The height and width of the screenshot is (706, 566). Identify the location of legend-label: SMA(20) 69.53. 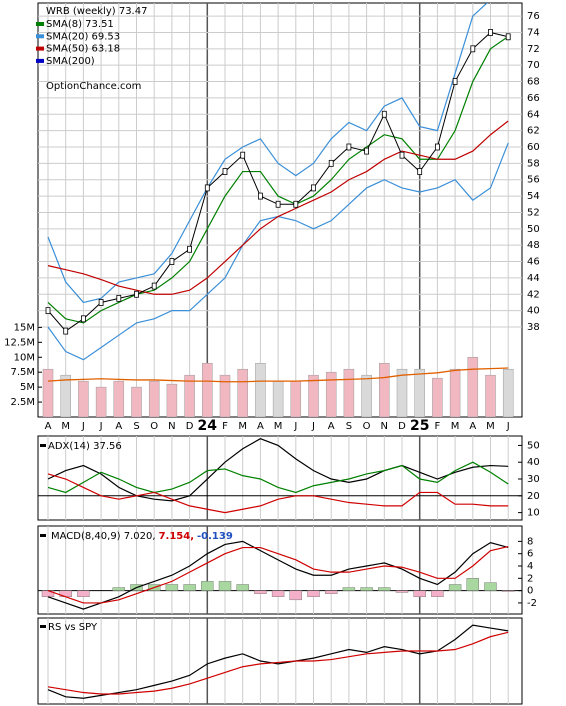
(83, 36).